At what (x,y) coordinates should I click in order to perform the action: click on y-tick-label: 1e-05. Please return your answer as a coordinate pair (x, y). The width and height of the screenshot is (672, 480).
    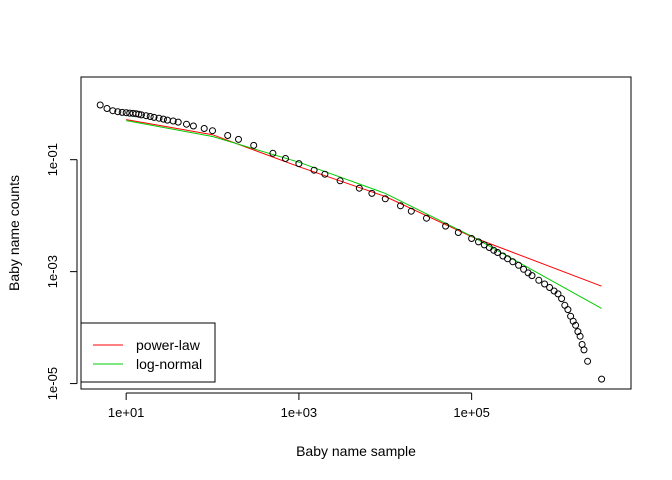
    Looking at the image, I should click on (52, 383).